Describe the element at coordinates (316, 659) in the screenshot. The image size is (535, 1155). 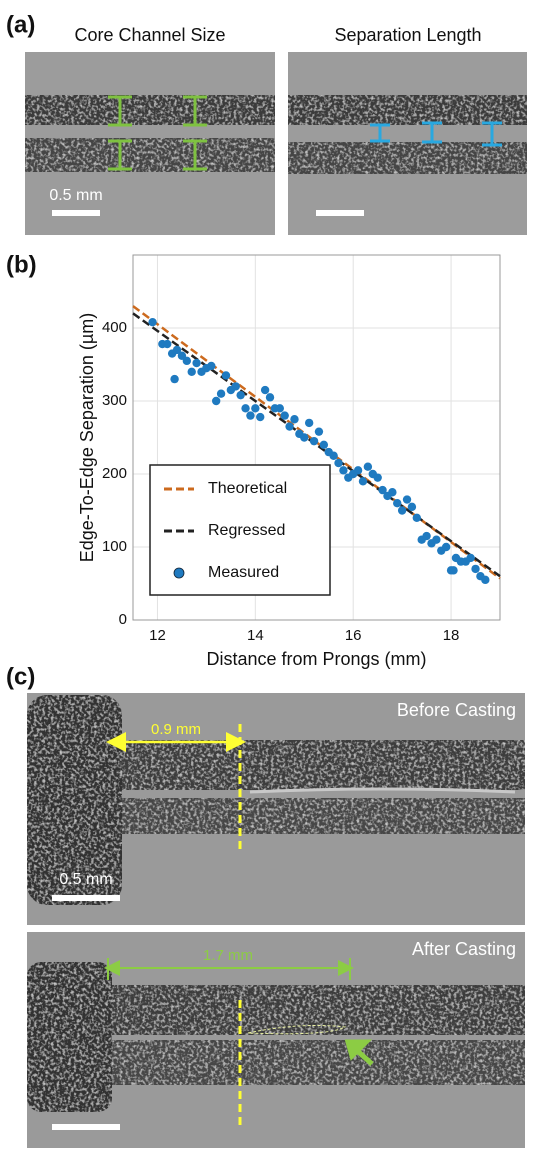
I see `x-axis-label: Distance from Prongs (mm)` at that location.